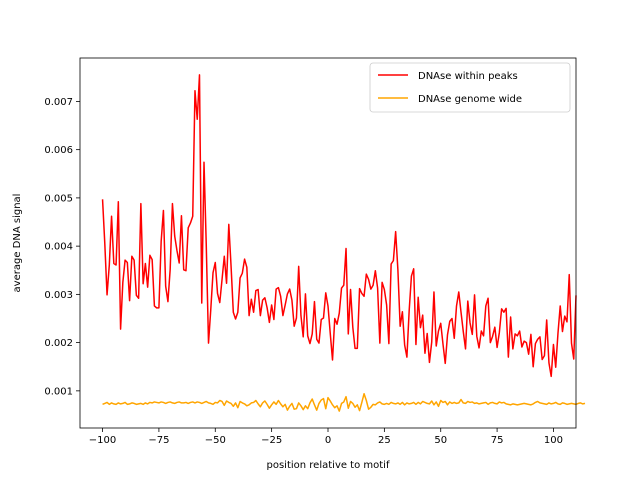  Describe the element at coordinates (328, 440) in the screenshot. I see `x-tick-label: 0` at that location.